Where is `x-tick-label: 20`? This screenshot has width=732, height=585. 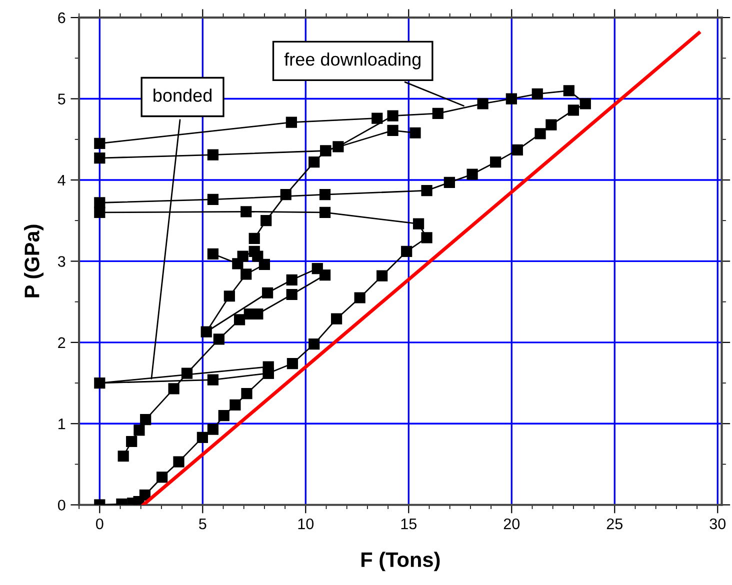
x-tick-label: 20 is located at coordinates (512, 524).